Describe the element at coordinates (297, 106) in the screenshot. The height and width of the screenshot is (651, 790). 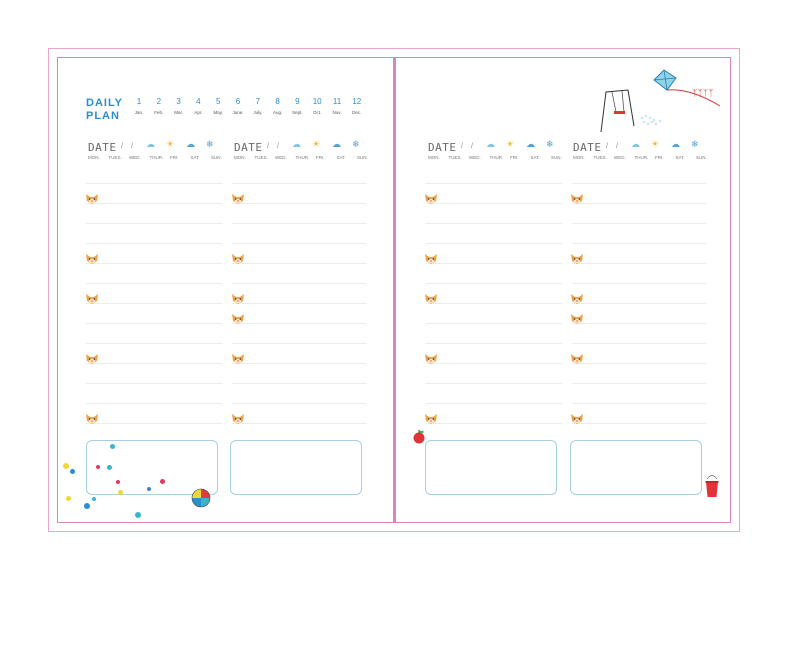
I see `month-label: 9 Sept.` at that location.